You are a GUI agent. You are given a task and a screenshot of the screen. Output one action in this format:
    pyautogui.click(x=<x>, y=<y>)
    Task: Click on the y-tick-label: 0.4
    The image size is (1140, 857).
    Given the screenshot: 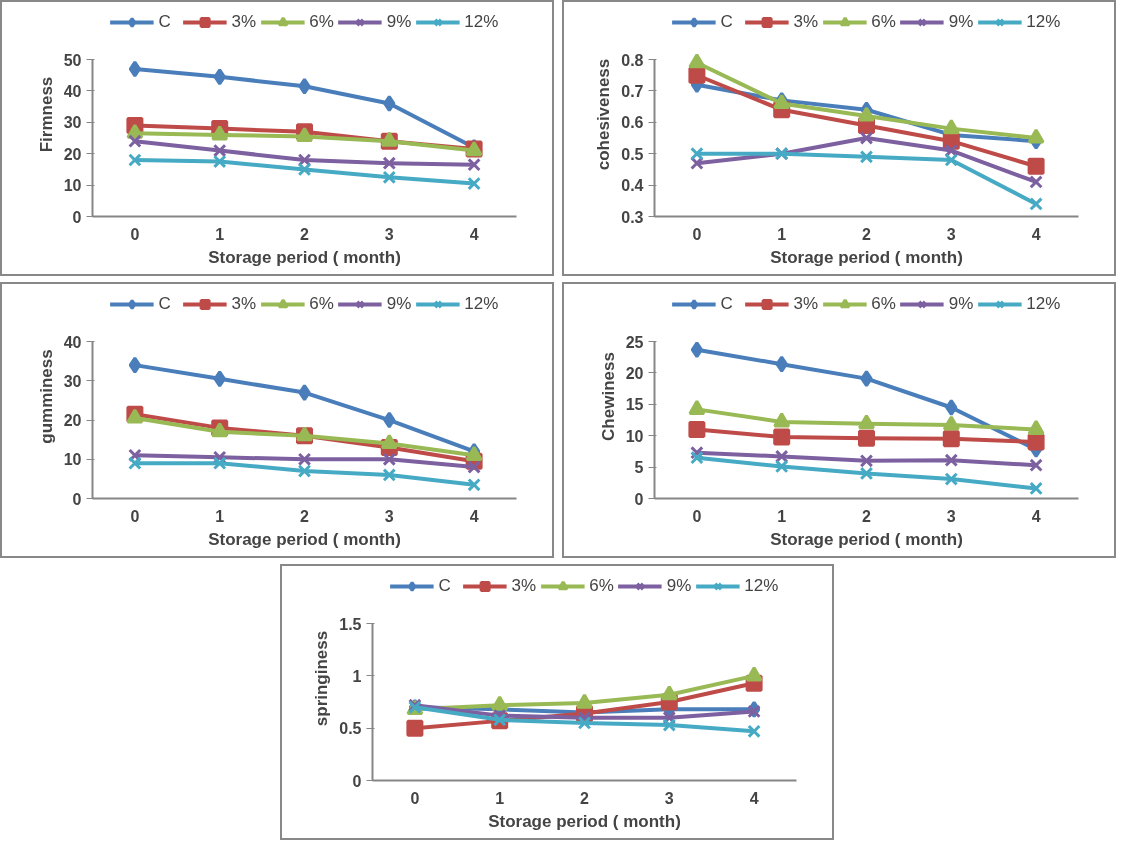 What is the action you would take?
    pyautogui.click(x=632, y=186)
    